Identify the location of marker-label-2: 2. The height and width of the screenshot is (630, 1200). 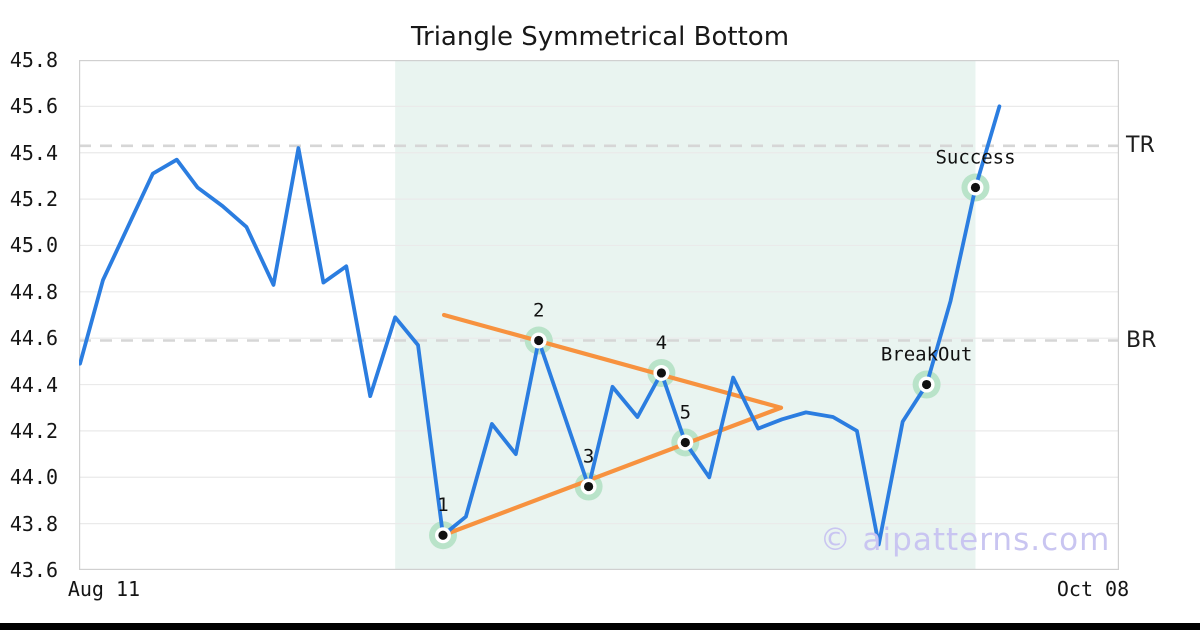
(538, 311).